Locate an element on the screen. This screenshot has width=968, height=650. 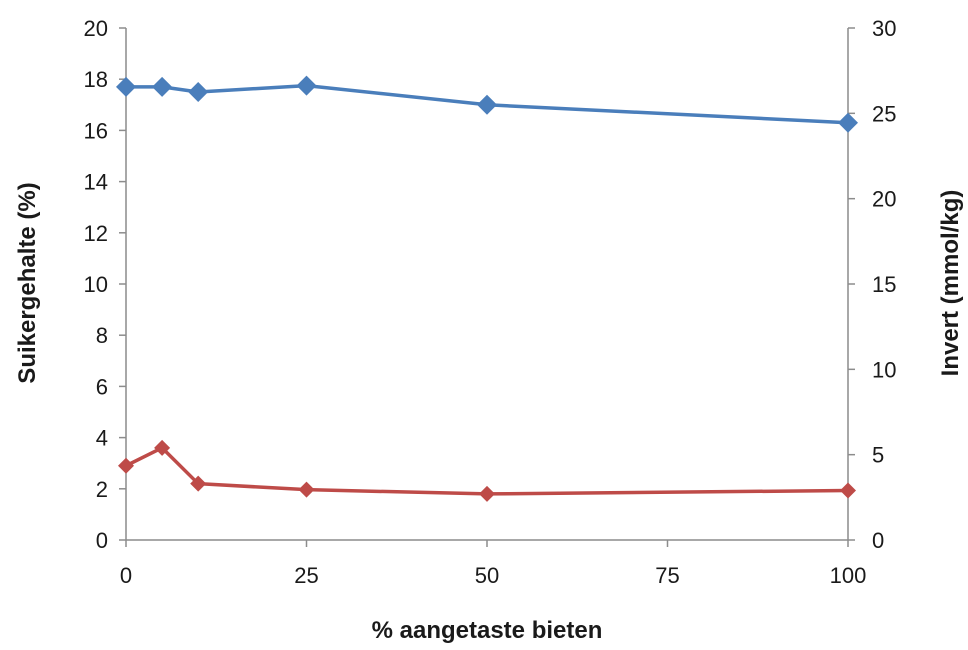
x-axis-title: % aangetaste bieten is located at coordinates (487, 630).